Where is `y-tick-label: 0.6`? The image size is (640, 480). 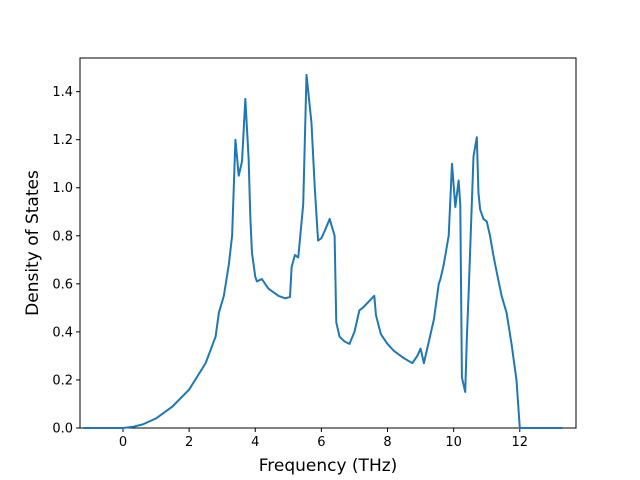
y-tick-label: 0.6 is located at coordinates (62, 284).